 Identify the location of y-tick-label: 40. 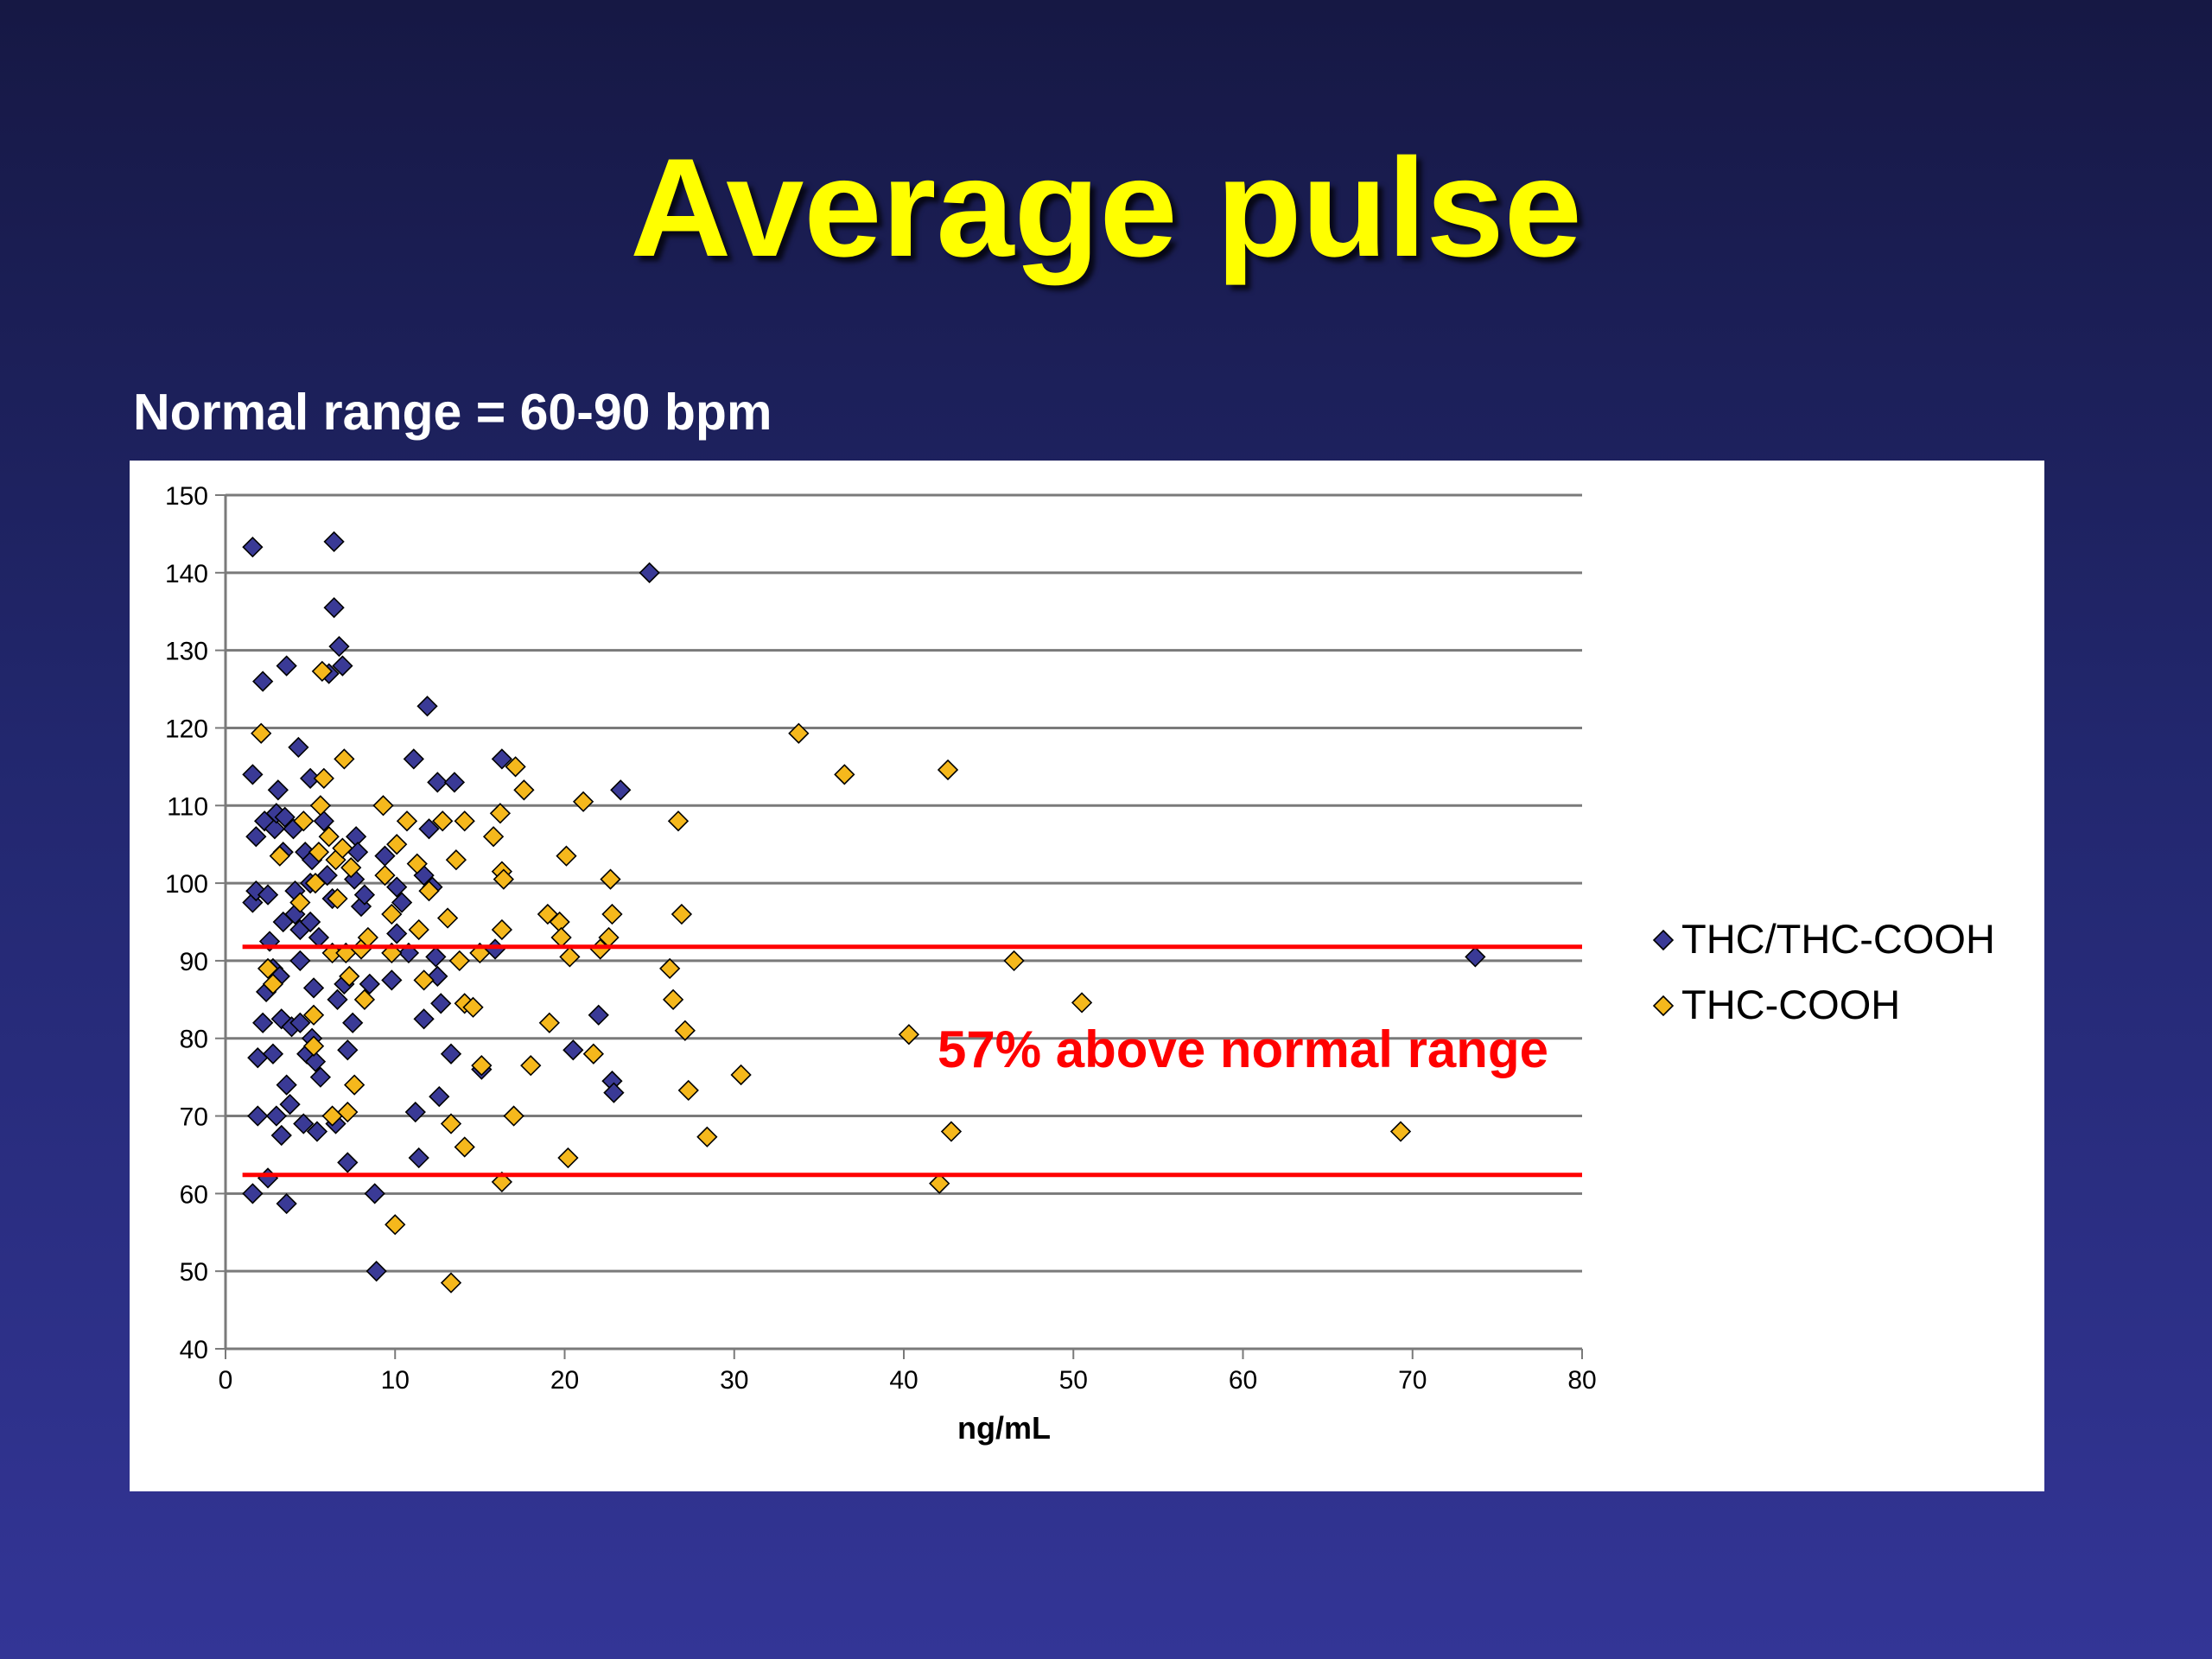
(194, 1350).